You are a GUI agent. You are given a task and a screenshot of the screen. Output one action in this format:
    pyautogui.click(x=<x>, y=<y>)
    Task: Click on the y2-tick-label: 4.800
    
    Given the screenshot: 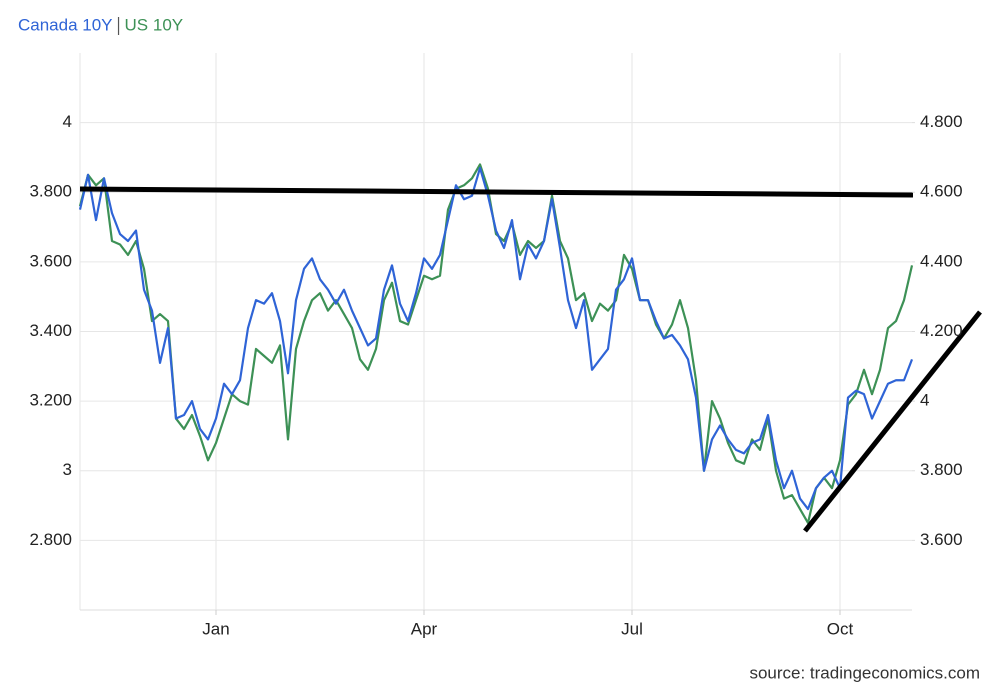 What is the action you would take?
    pyautogui.click(x=941, y=121)
    